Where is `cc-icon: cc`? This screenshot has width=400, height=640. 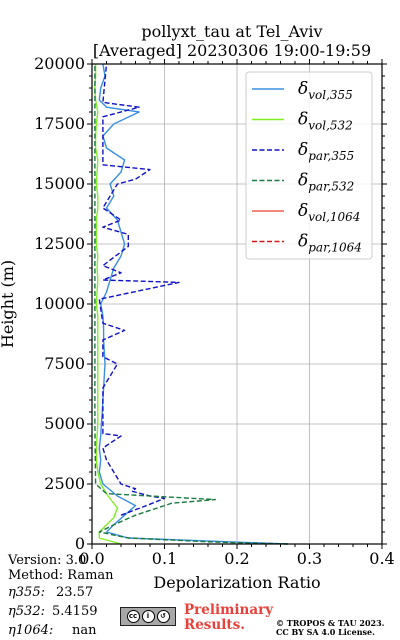
cc-icon: cc is located at coordinates (133, 616).